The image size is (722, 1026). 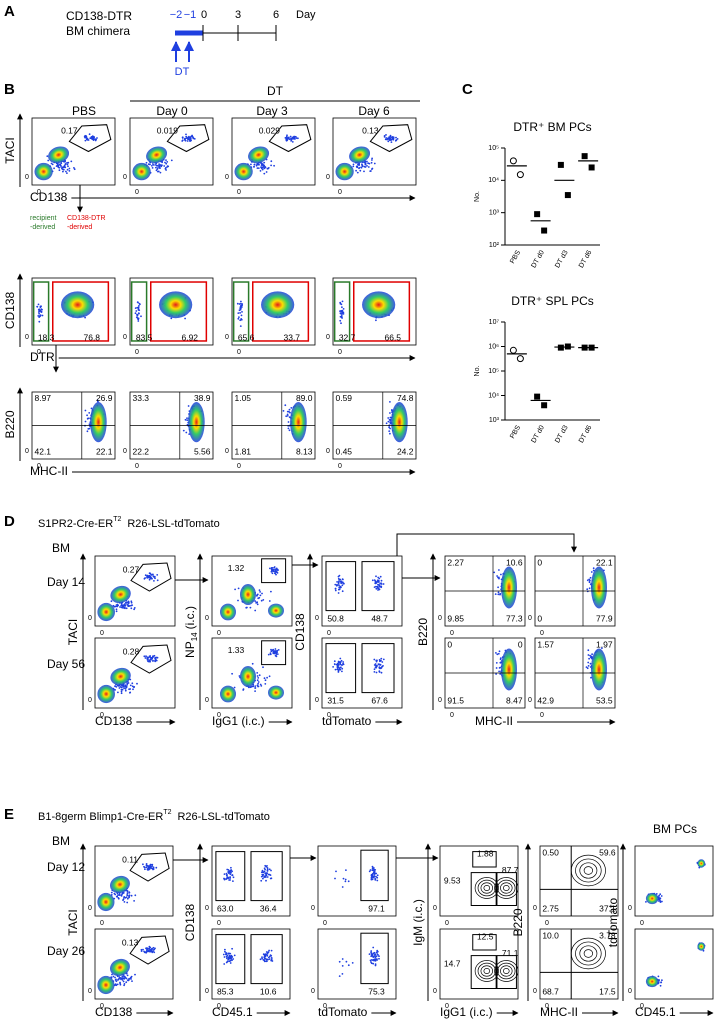 I want to click on panel-label: A, so click(x=9, y=11).